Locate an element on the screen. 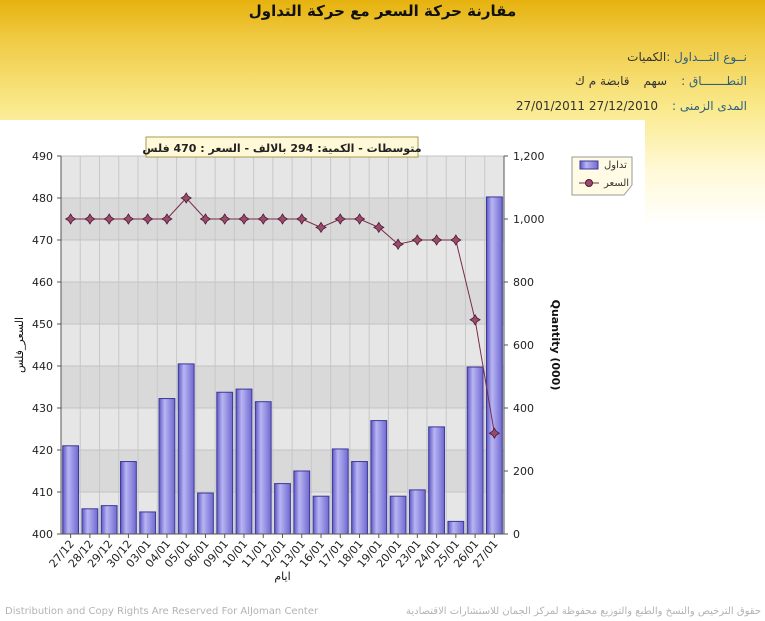  legend-line-label: السعر is located at coordinates (616, 183).